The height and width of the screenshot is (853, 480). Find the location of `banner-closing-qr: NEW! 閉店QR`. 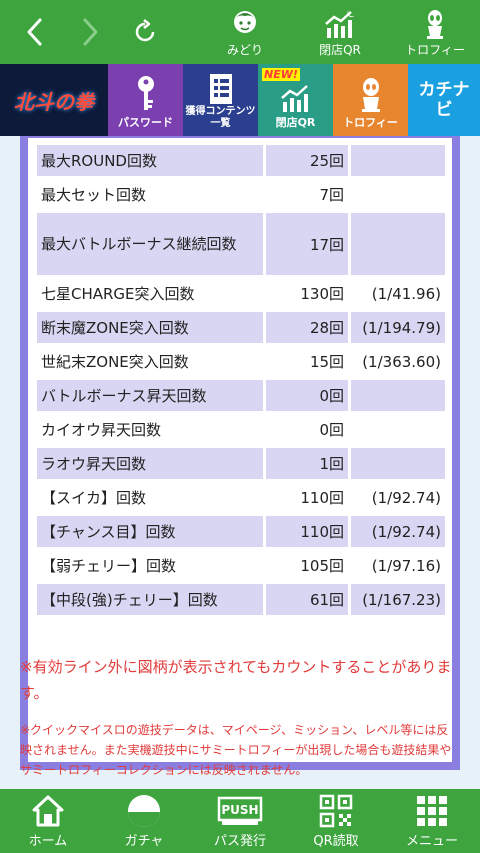

banner-closing-qr: NEW! 閉店QR is located at coordinates (295, 100).